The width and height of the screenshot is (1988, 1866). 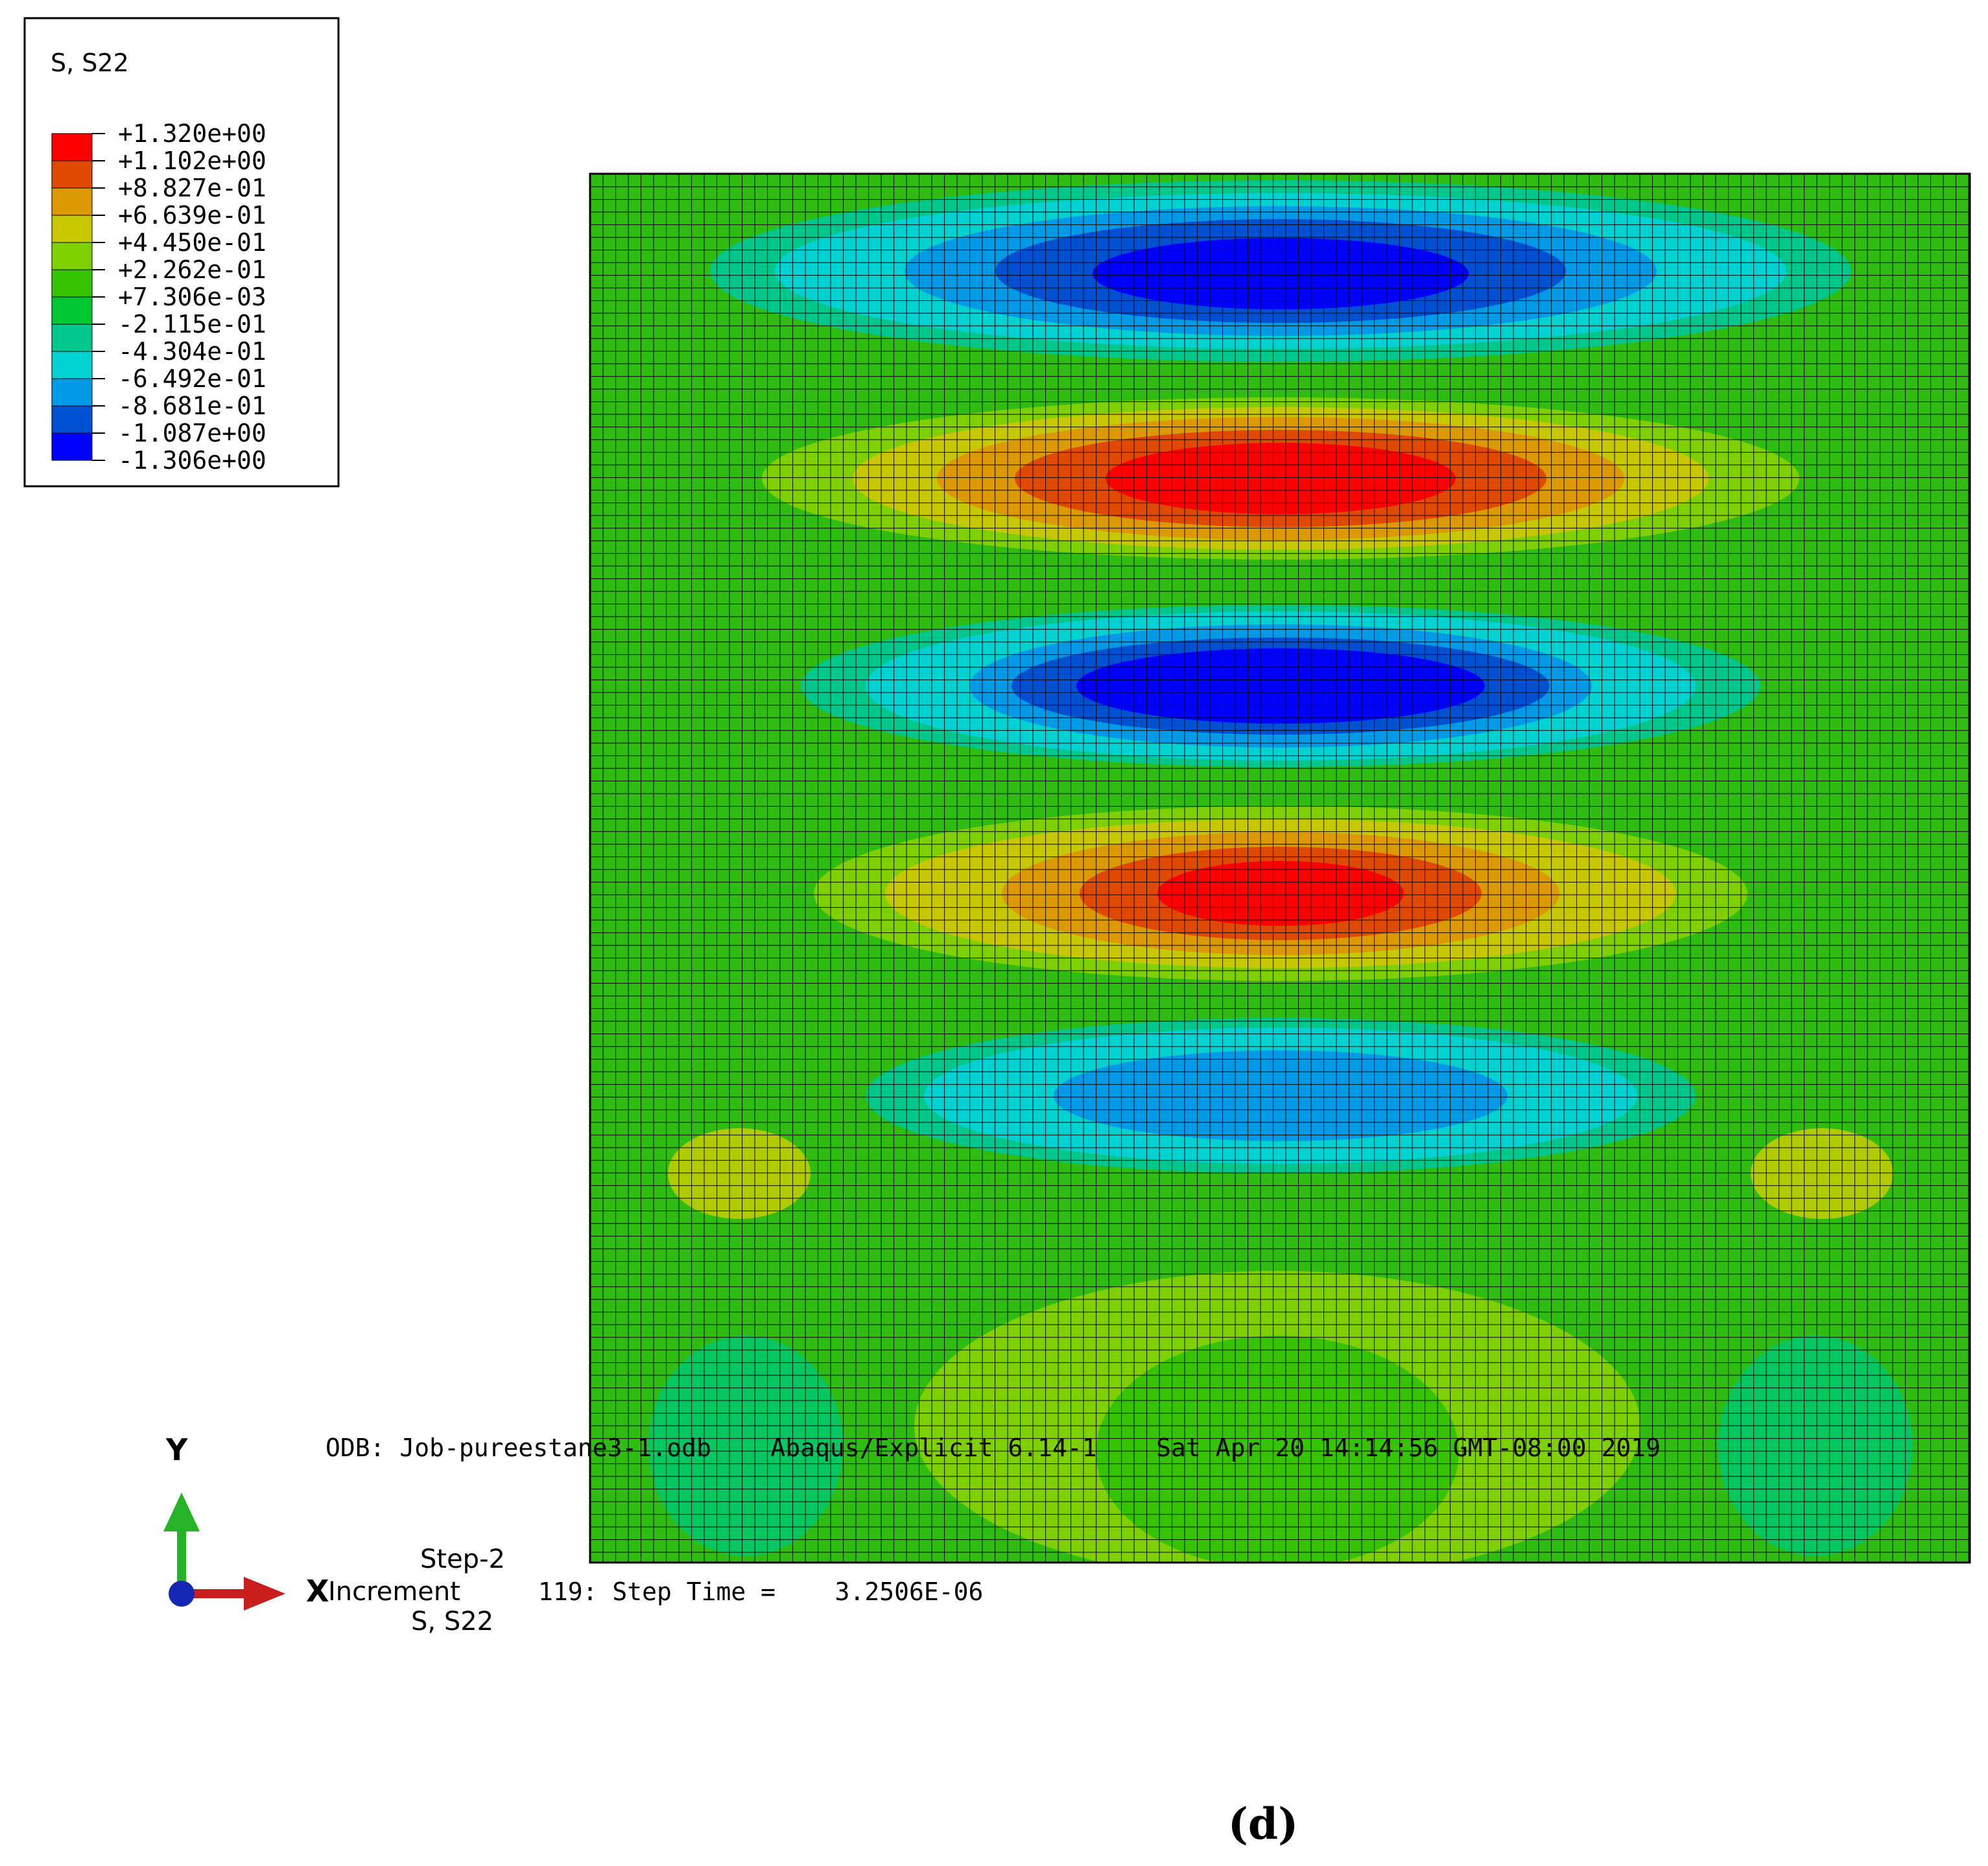 I want to click on legend-value-label: -2.115e-01, so click(x=192, y=324).